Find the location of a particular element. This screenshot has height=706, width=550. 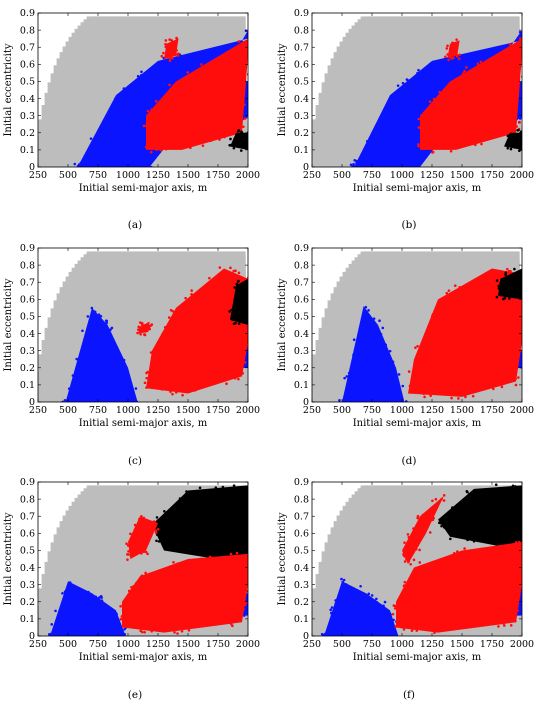

y-tick-label: 0.5 is located at coordinates (301, 82).